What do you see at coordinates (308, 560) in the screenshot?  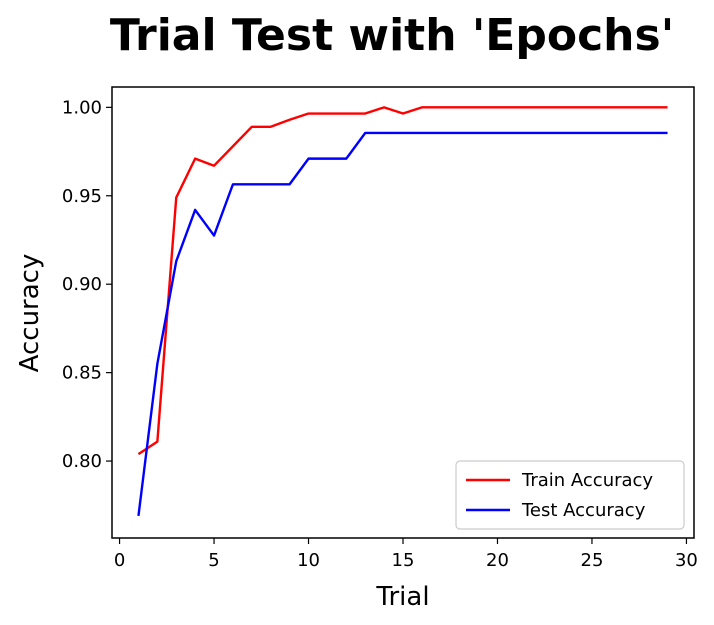 I see `x-tick-label: 10` at bounding box center [308, 560].